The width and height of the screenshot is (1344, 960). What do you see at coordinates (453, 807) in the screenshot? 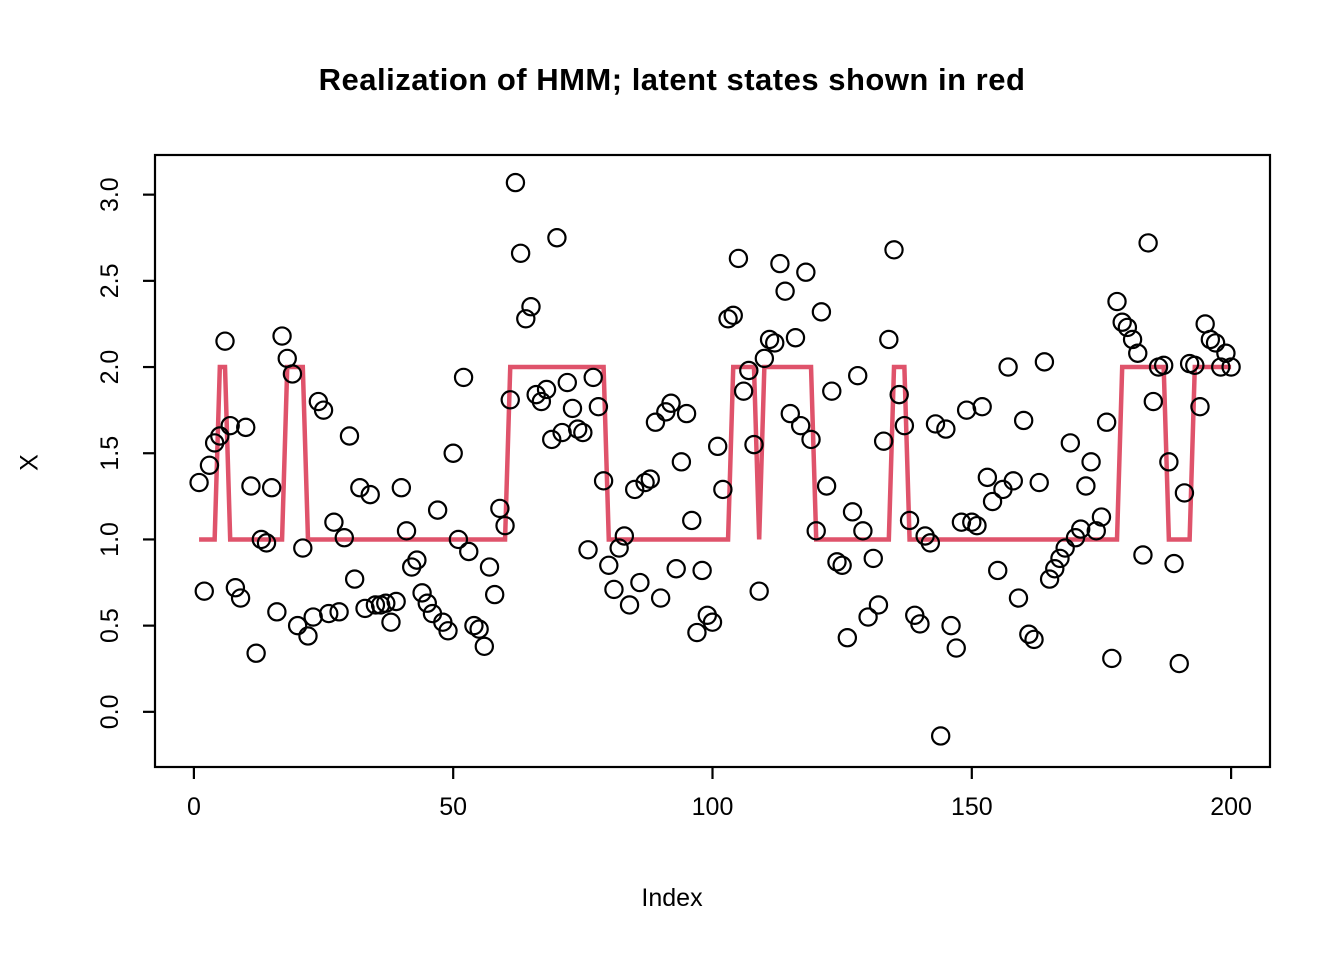
I see `x-tick-label: 50` at bounding box center [453, 807].